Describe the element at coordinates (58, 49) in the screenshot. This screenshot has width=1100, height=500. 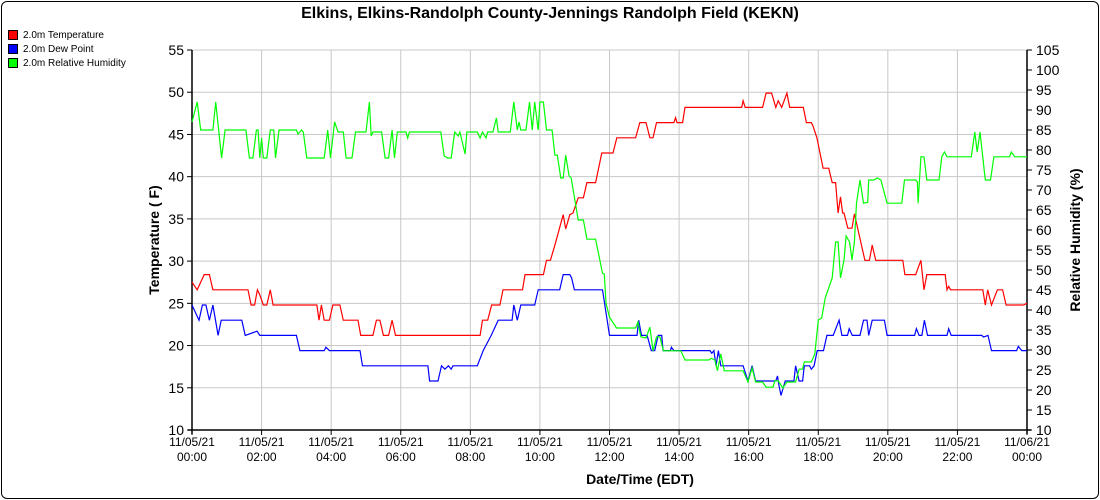
I see `legend-label: 2.0m Dew Point` at that location.